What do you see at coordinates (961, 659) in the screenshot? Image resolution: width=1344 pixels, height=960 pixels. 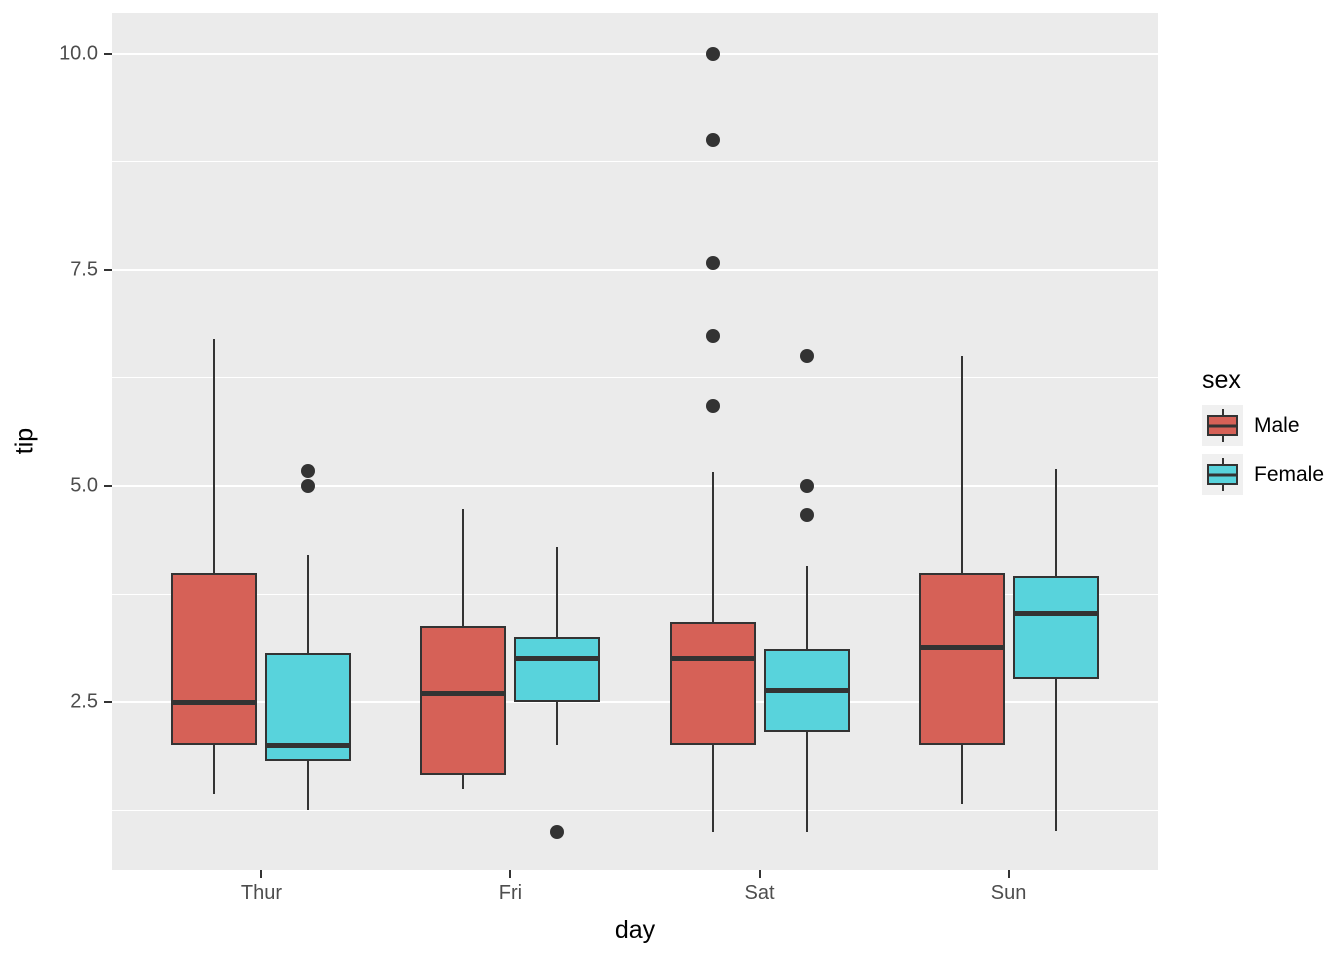 I see `box-sun-male` at bounding box center [961, 659].